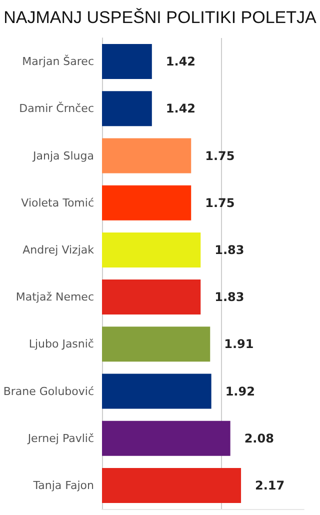  Describe the element at coordinates (58, 61) in the screenshot. I see `y-tick-label: Marjan Šarec` at that location.